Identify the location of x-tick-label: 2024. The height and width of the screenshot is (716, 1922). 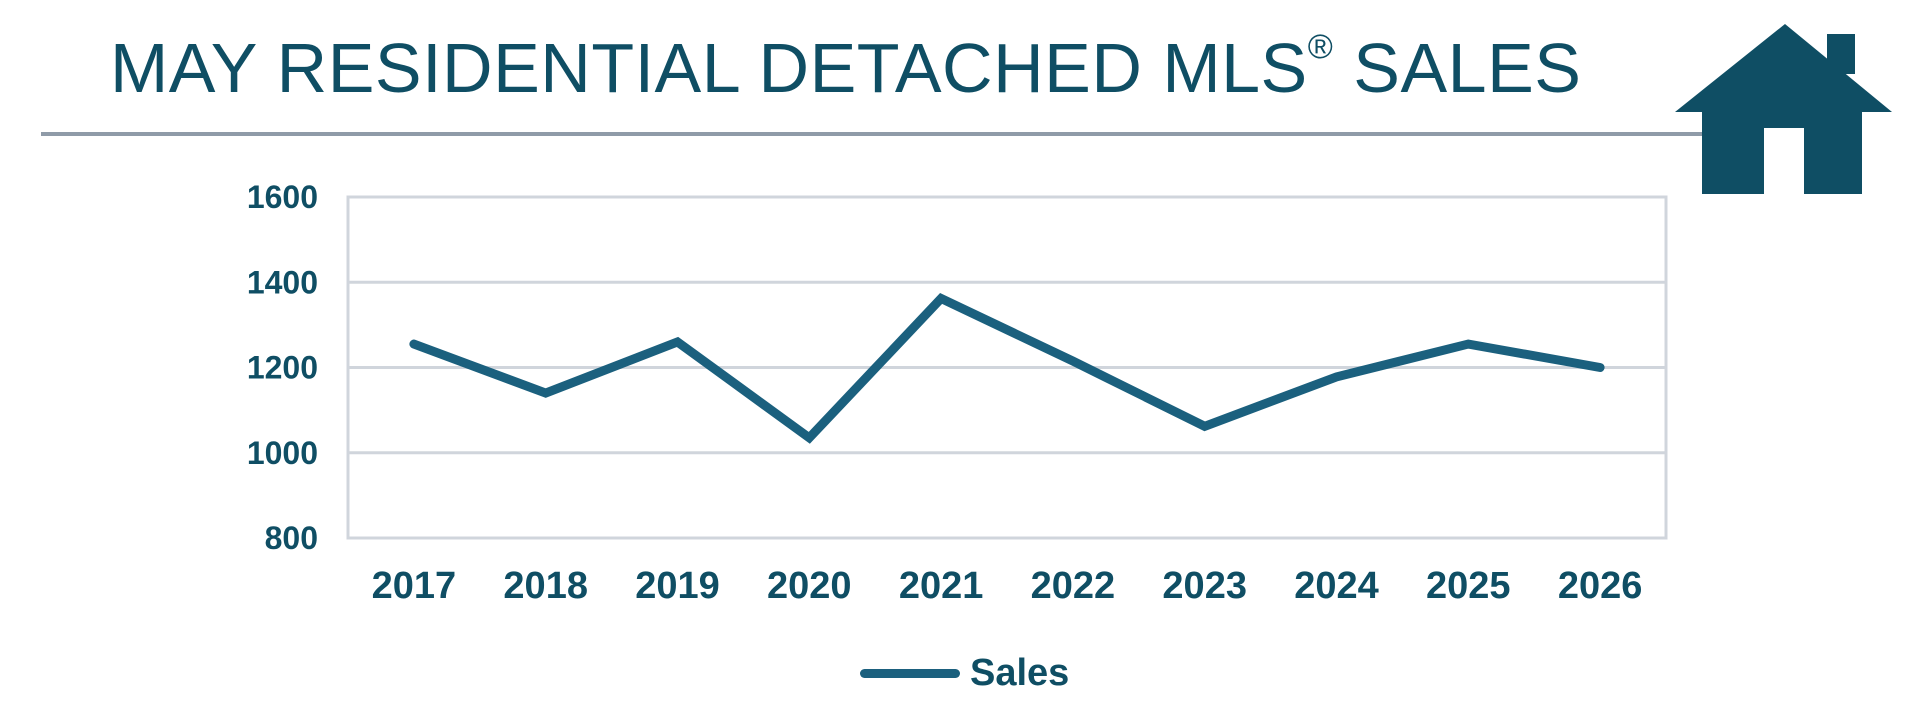
(1336, 586).